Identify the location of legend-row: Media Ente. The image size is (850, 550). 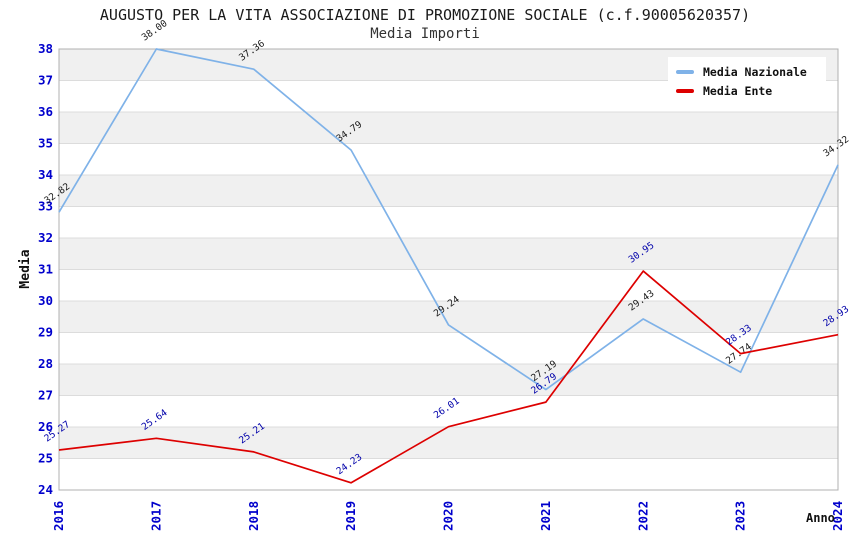
(751, 90).